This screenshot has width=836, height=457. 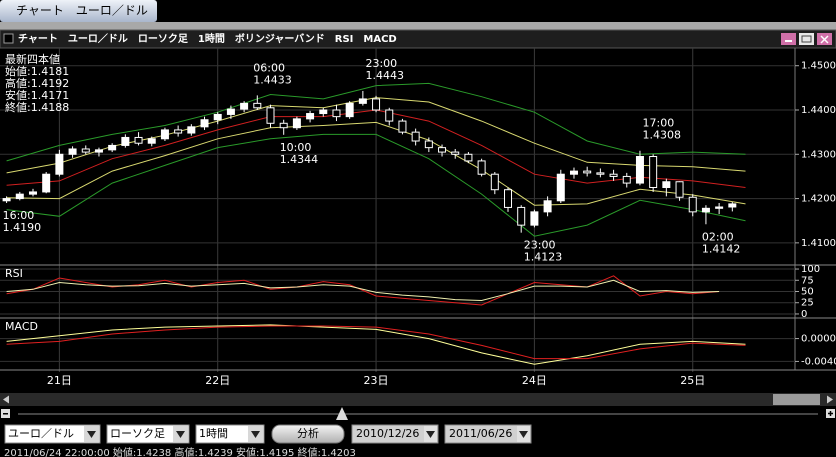 I want to click on chart-kind-select, so click(x=148, y=434).